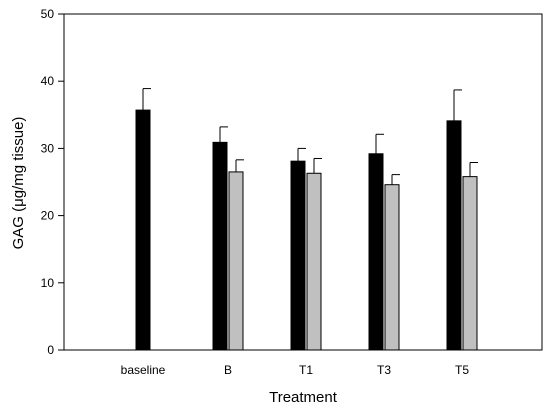 This screenshot has width=550, height=410. Describe the element at coordinates (48, 148) in the screenshot. I see `y-tick-label: 30` at that location.